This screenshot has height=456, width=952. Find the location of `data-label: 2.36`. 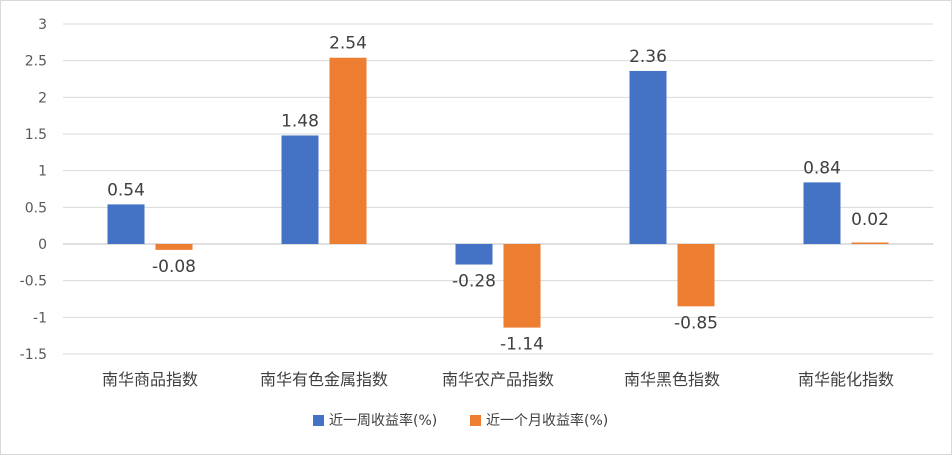

data-label: 2.36 is located at coordinates (648, 57).